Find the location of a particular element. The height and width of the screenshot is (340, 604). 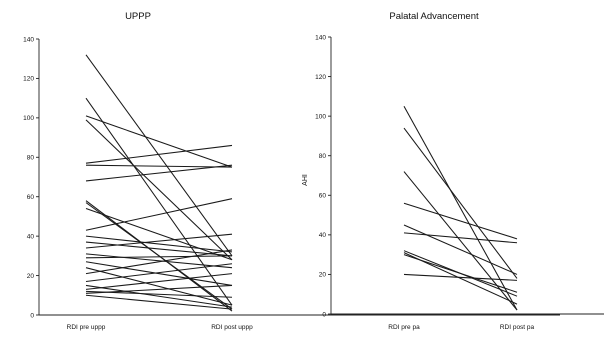

chart1-y-tick-label: 140 is located at coordinates (28, 39).